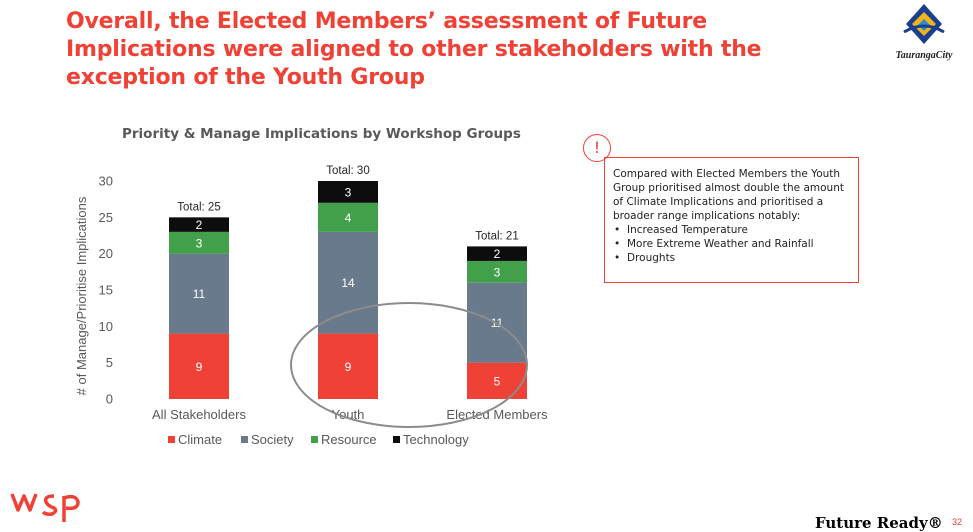 This screenshot has height=532, width=973. I want to click on x-tick-label: All Stakeholders, so click(199, 414).